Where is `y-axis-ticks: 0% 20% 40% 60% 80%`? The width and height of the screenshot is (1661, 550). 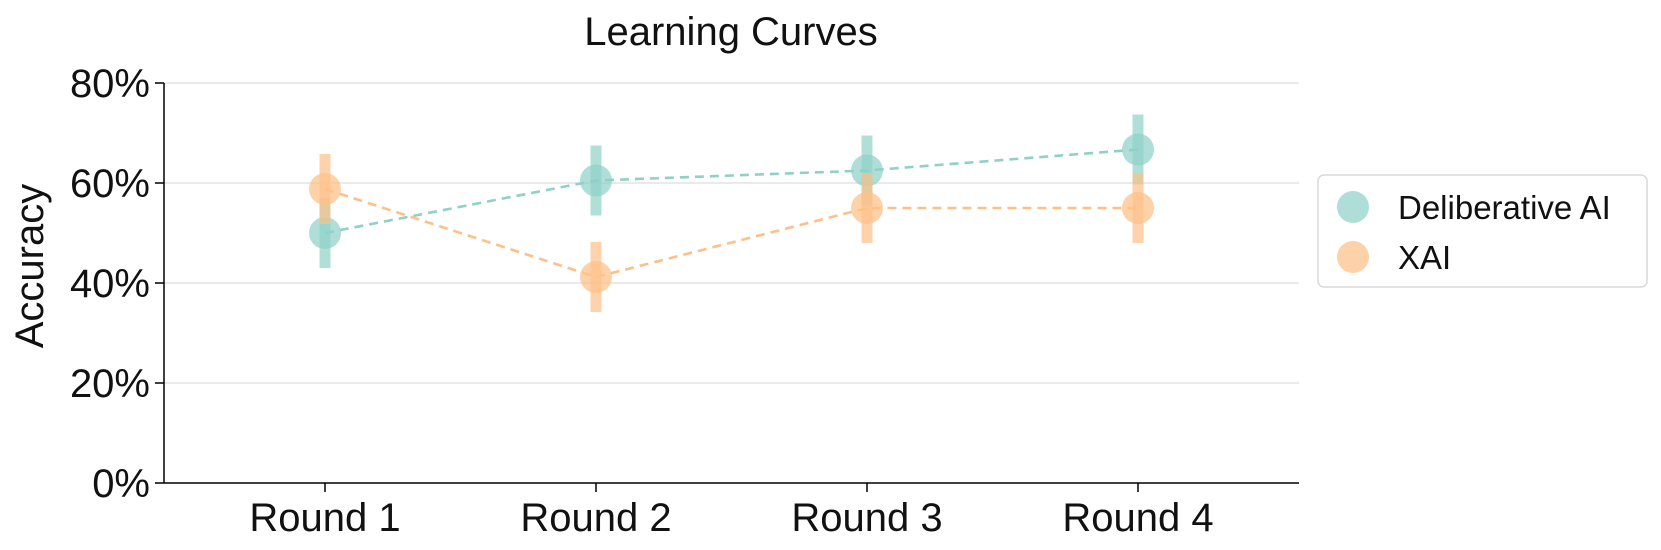 y-axis-ticks: 0% 20% 40% 60% 80% is located at coordinates (117, 284).